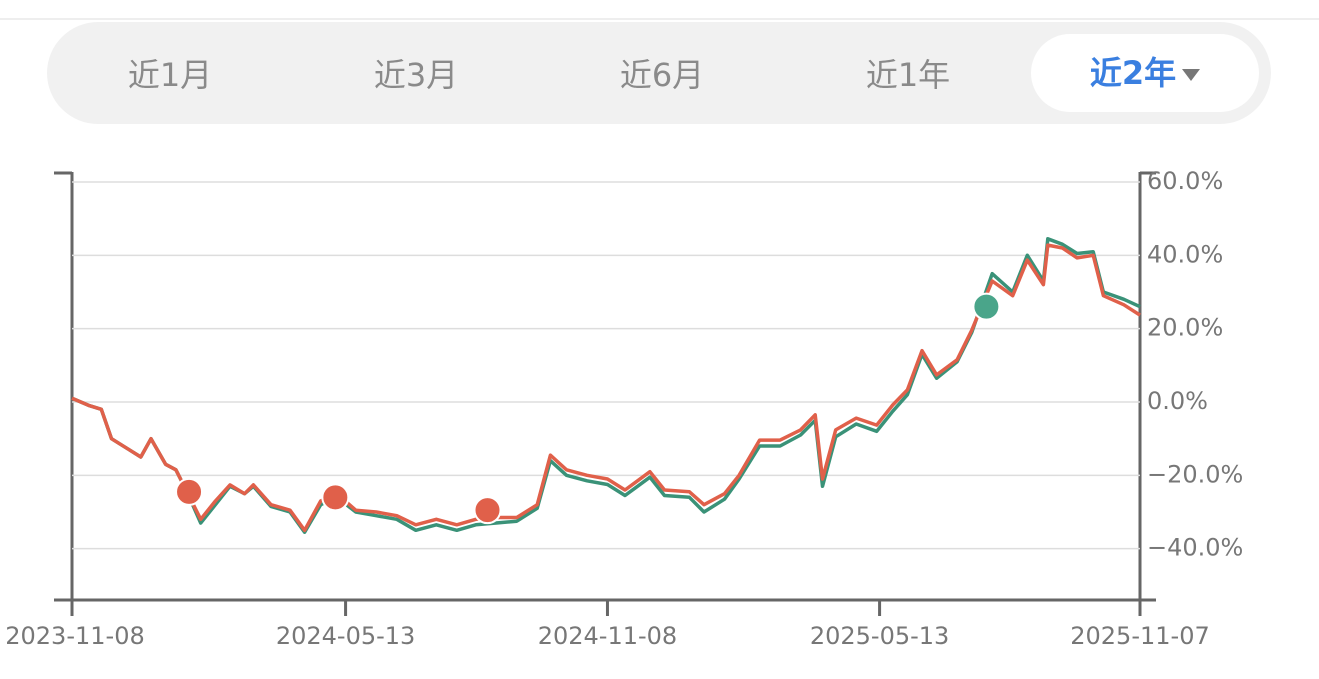  What do you see at coordinates (662, 75) in the screenshot?
I see `tab: 近6月` at bounding box center [662, 75].